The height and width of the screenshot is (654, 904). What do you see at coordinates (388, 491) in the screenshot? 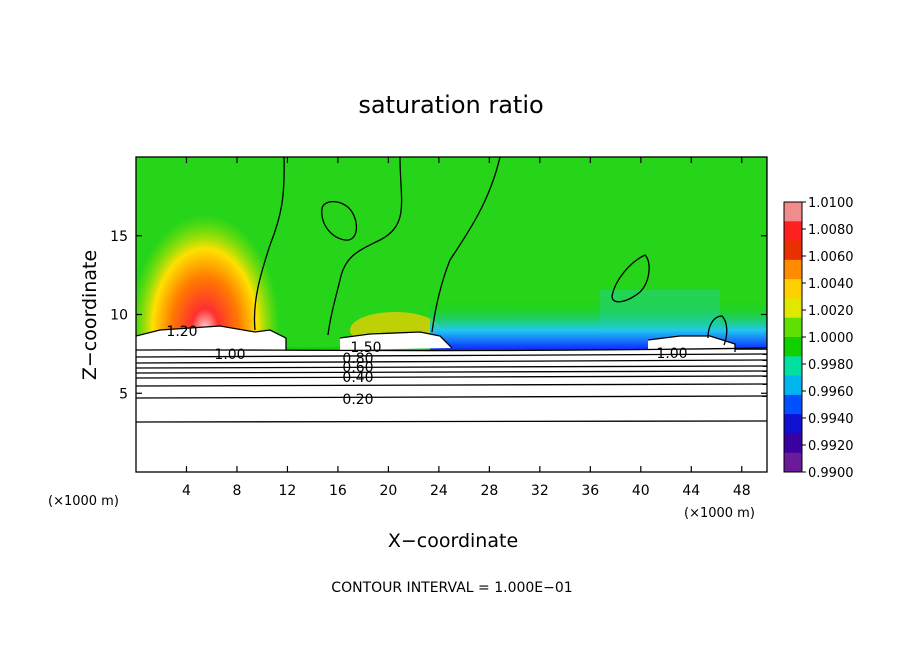
I see `x-tick-label: 20` at bounding box center [388, 491].